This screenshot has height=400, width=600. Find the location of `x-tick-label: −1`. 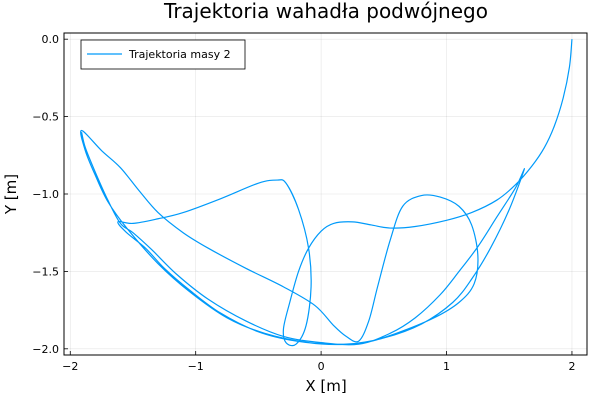

x-tick-label: −1 is located at coordinates (196, 366).